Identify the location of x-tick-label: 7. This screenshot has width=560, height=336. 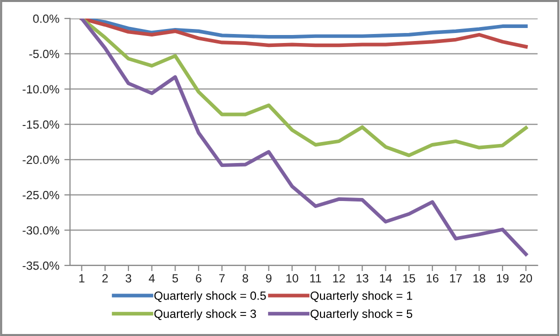
(222, 278).